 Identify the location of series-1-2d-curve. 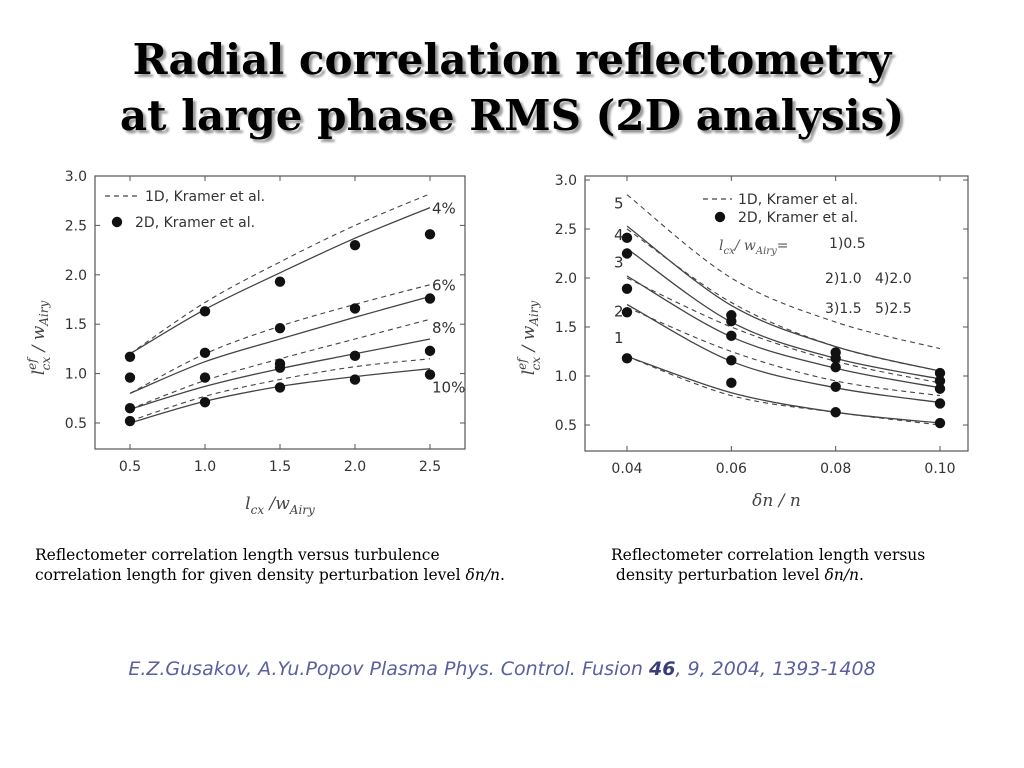
(783, 389).